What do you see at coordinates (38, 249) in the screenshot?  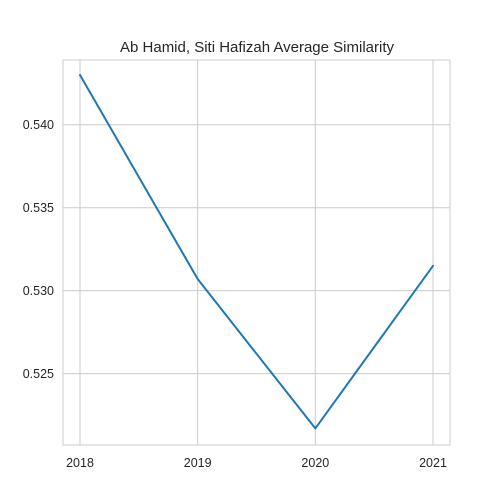 I see `y-axis-ticks: 0.525 0.530 0.535 0.540` at bounding box center [38, 249].